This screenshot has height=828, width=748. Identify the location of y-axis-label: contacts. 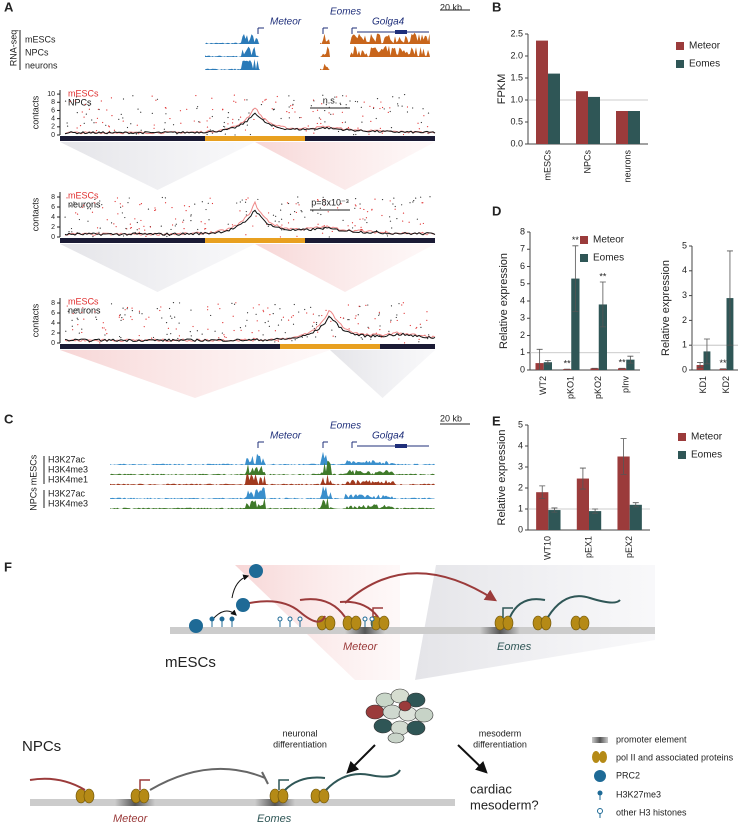
(35, 214).